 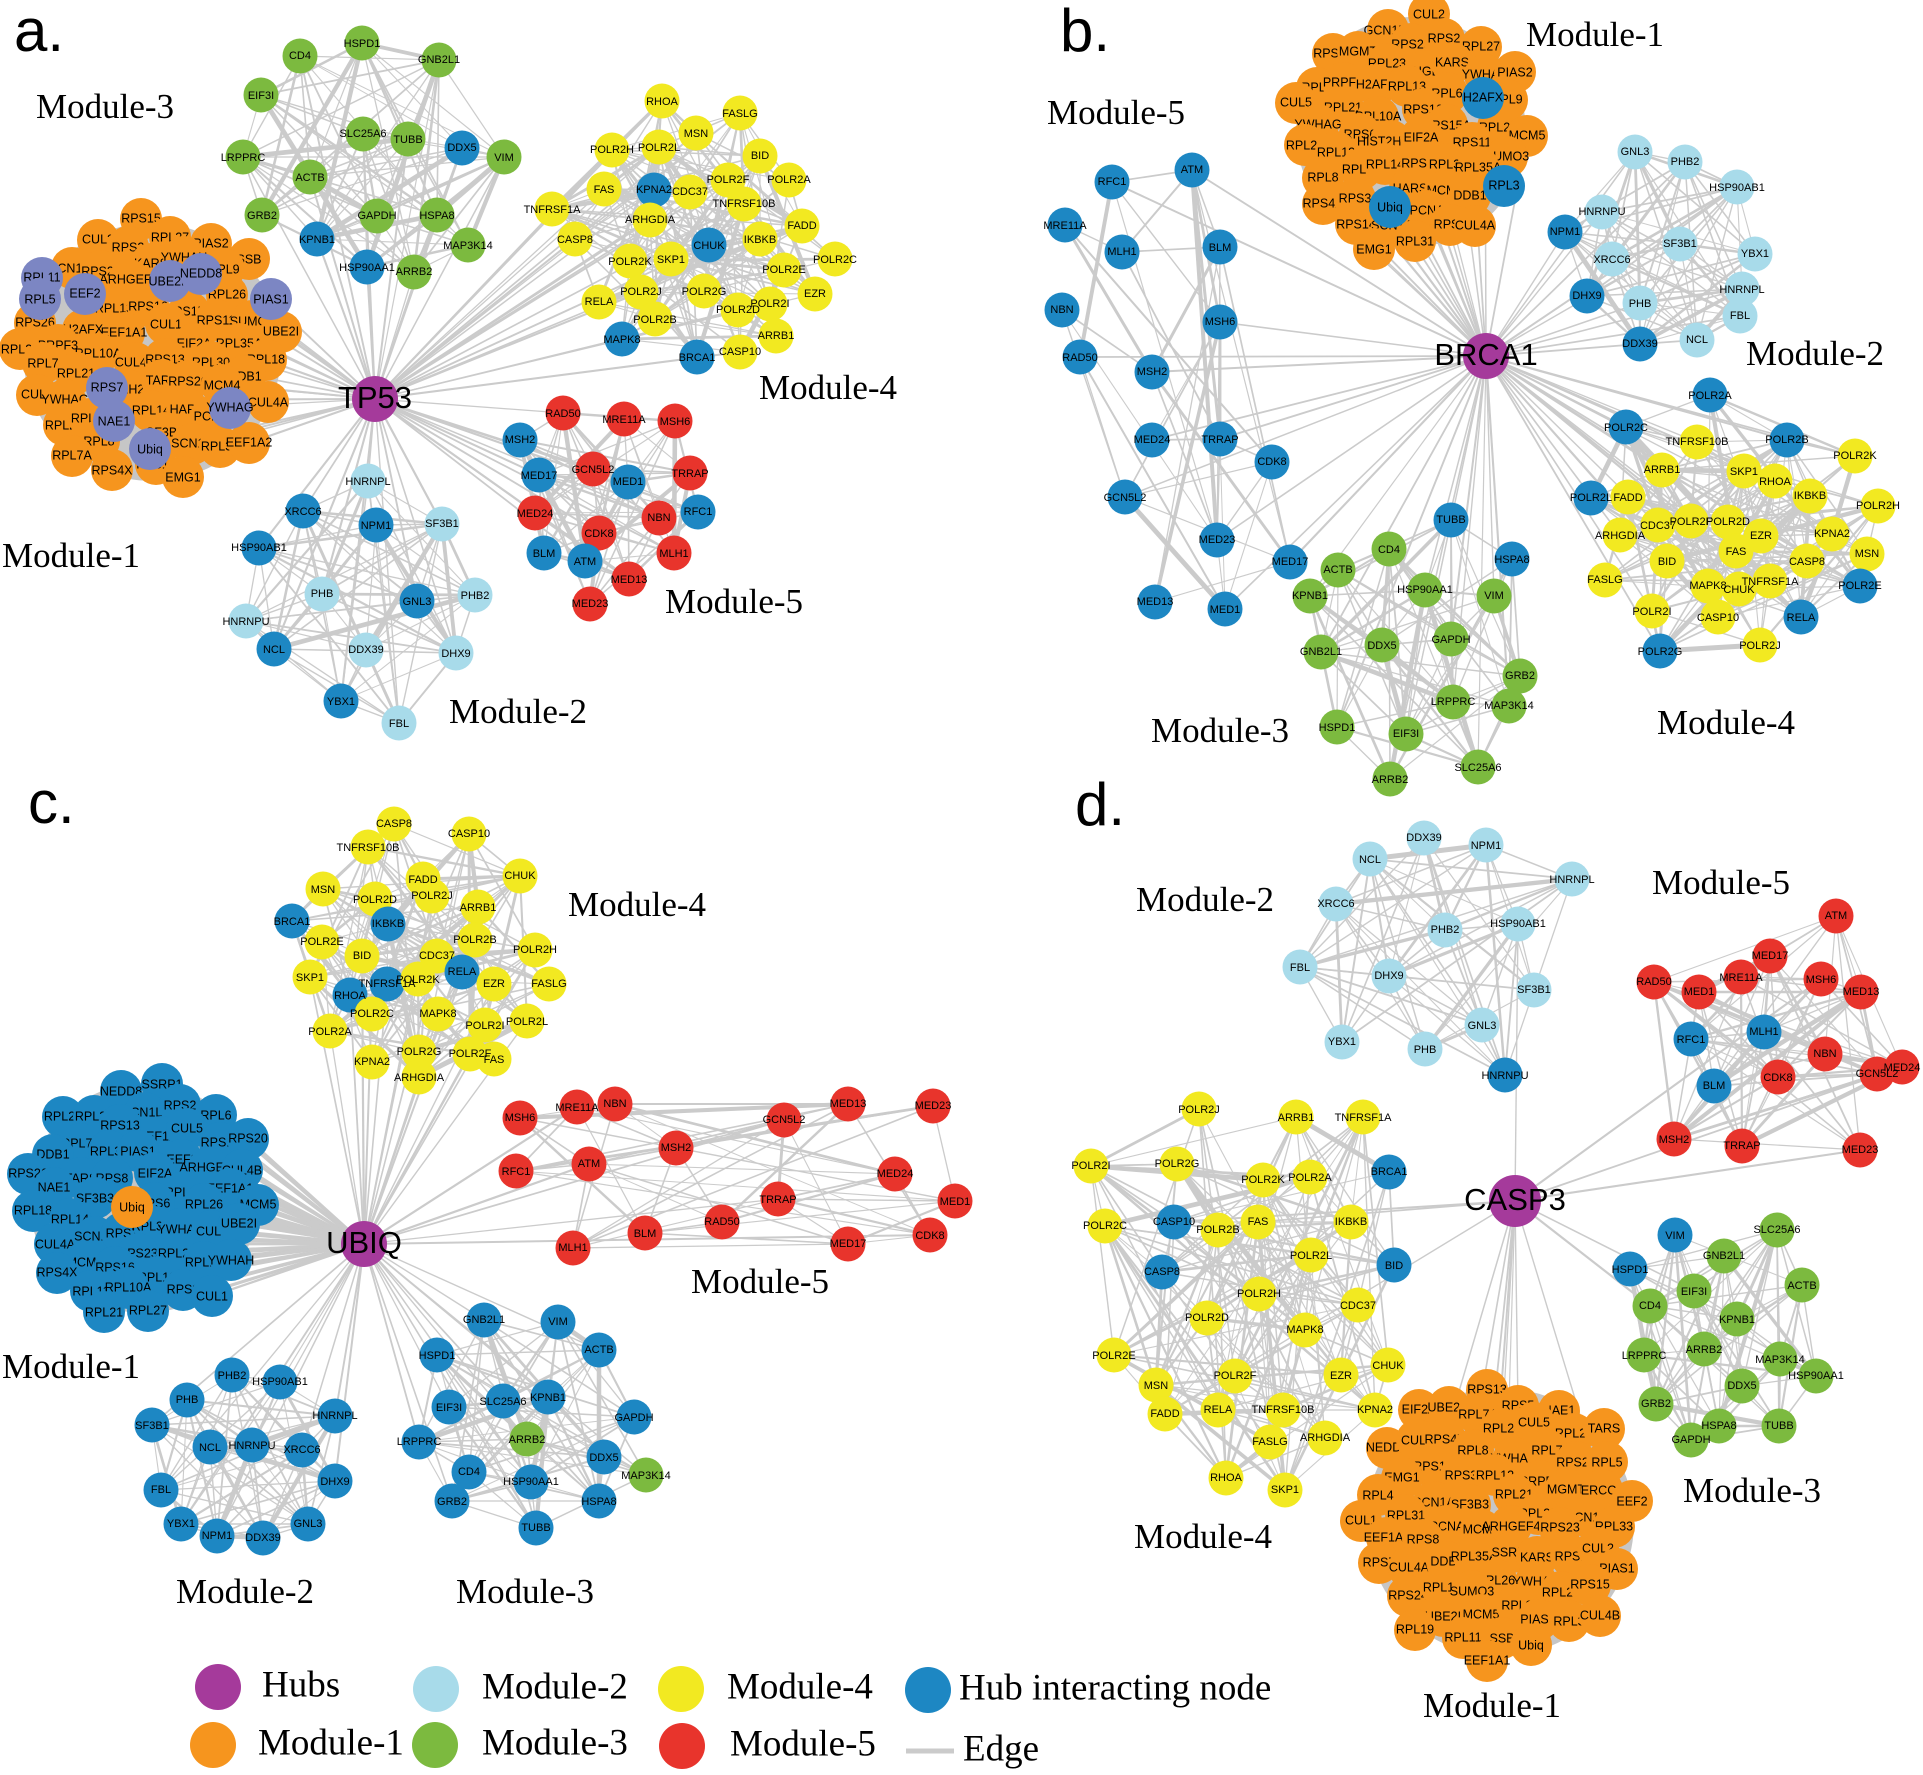 I want to click on svg-text: EZR, so click(x=494, y=984).